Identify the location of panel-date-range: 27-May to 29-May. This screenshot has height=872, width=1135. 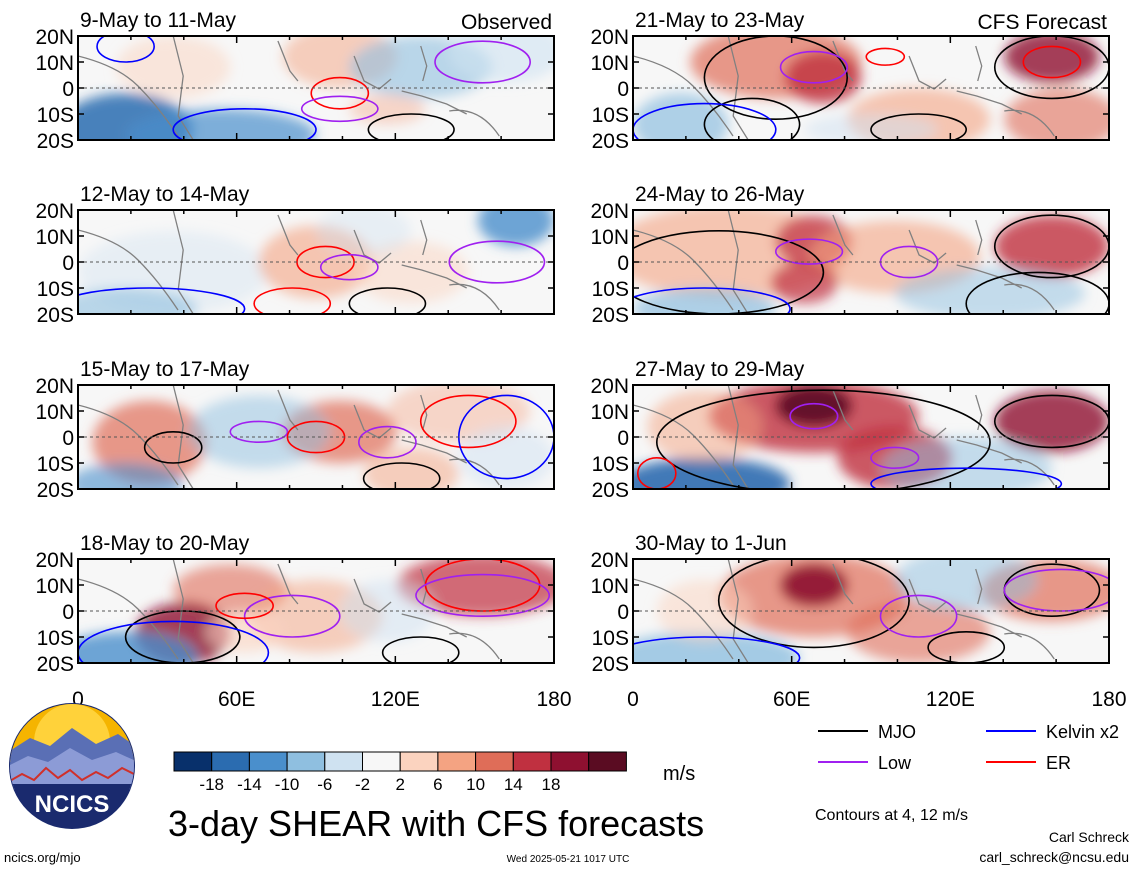
(720, 369).